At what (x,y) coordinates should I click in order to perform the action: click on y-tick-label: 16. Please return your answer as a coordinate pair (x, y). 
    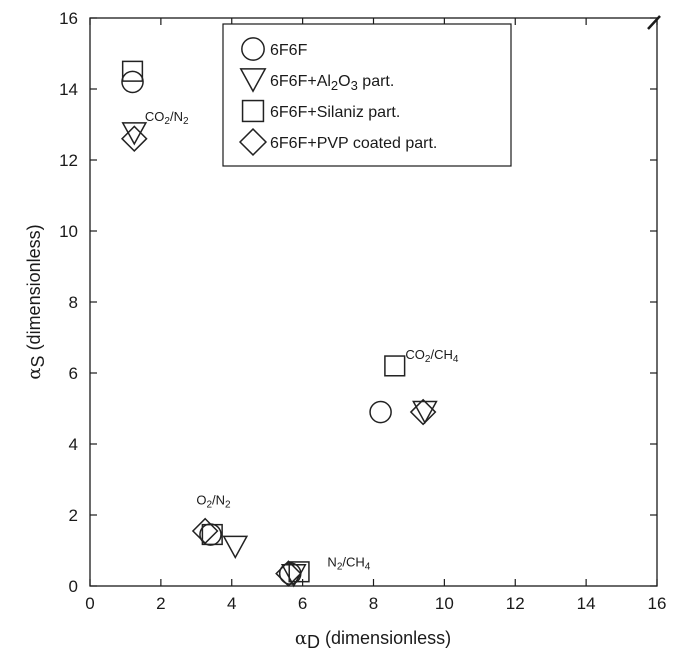
    Looking at the image, I should click on (68, 18).